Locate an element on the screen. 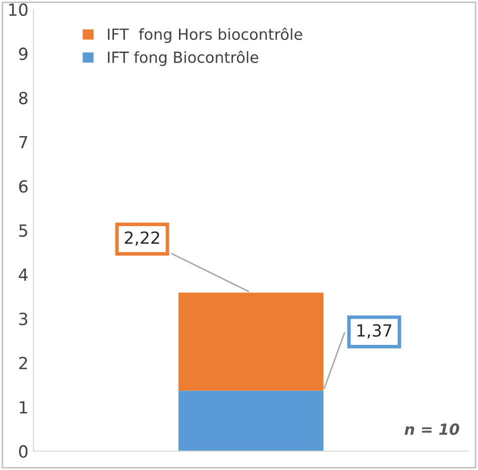  y-tick-label: 3 is located at coordinates (23, 319).